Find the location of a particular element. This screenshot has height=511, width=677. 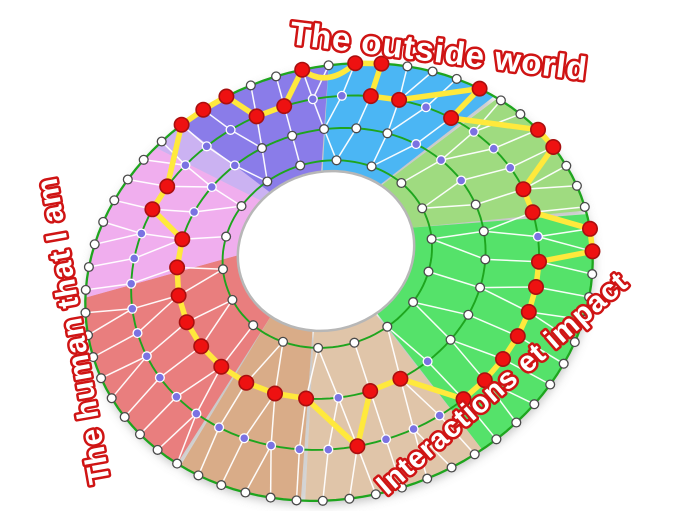

sector-lavender is located at coordinates (213, 162).